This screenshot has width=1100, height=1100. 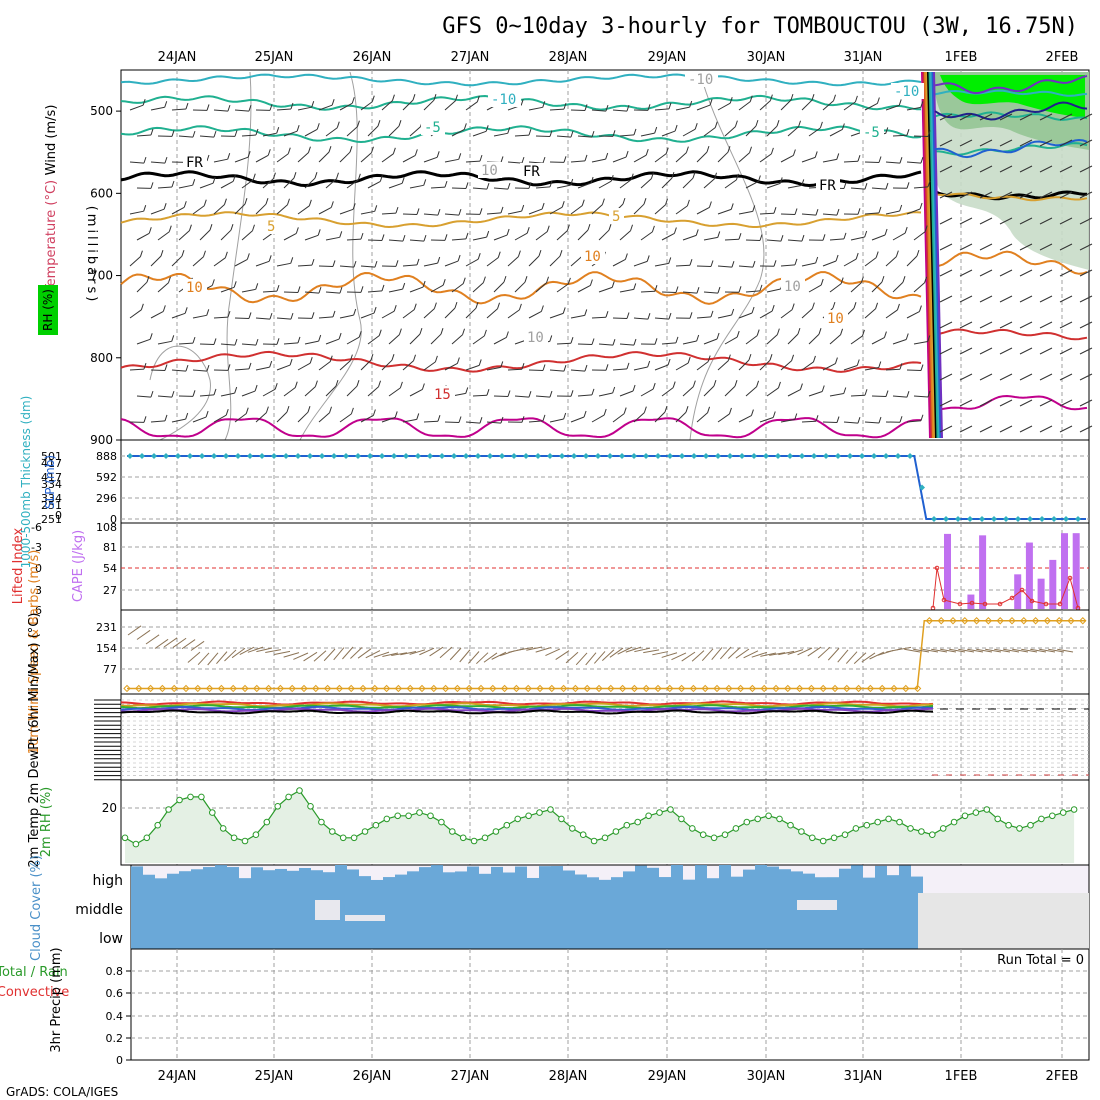 What do you see at coordinates (26, 482) in the screenshot?
I see `thickness-label: 1000-500mb Thickness (dm)` at bounding box center [26, 482].